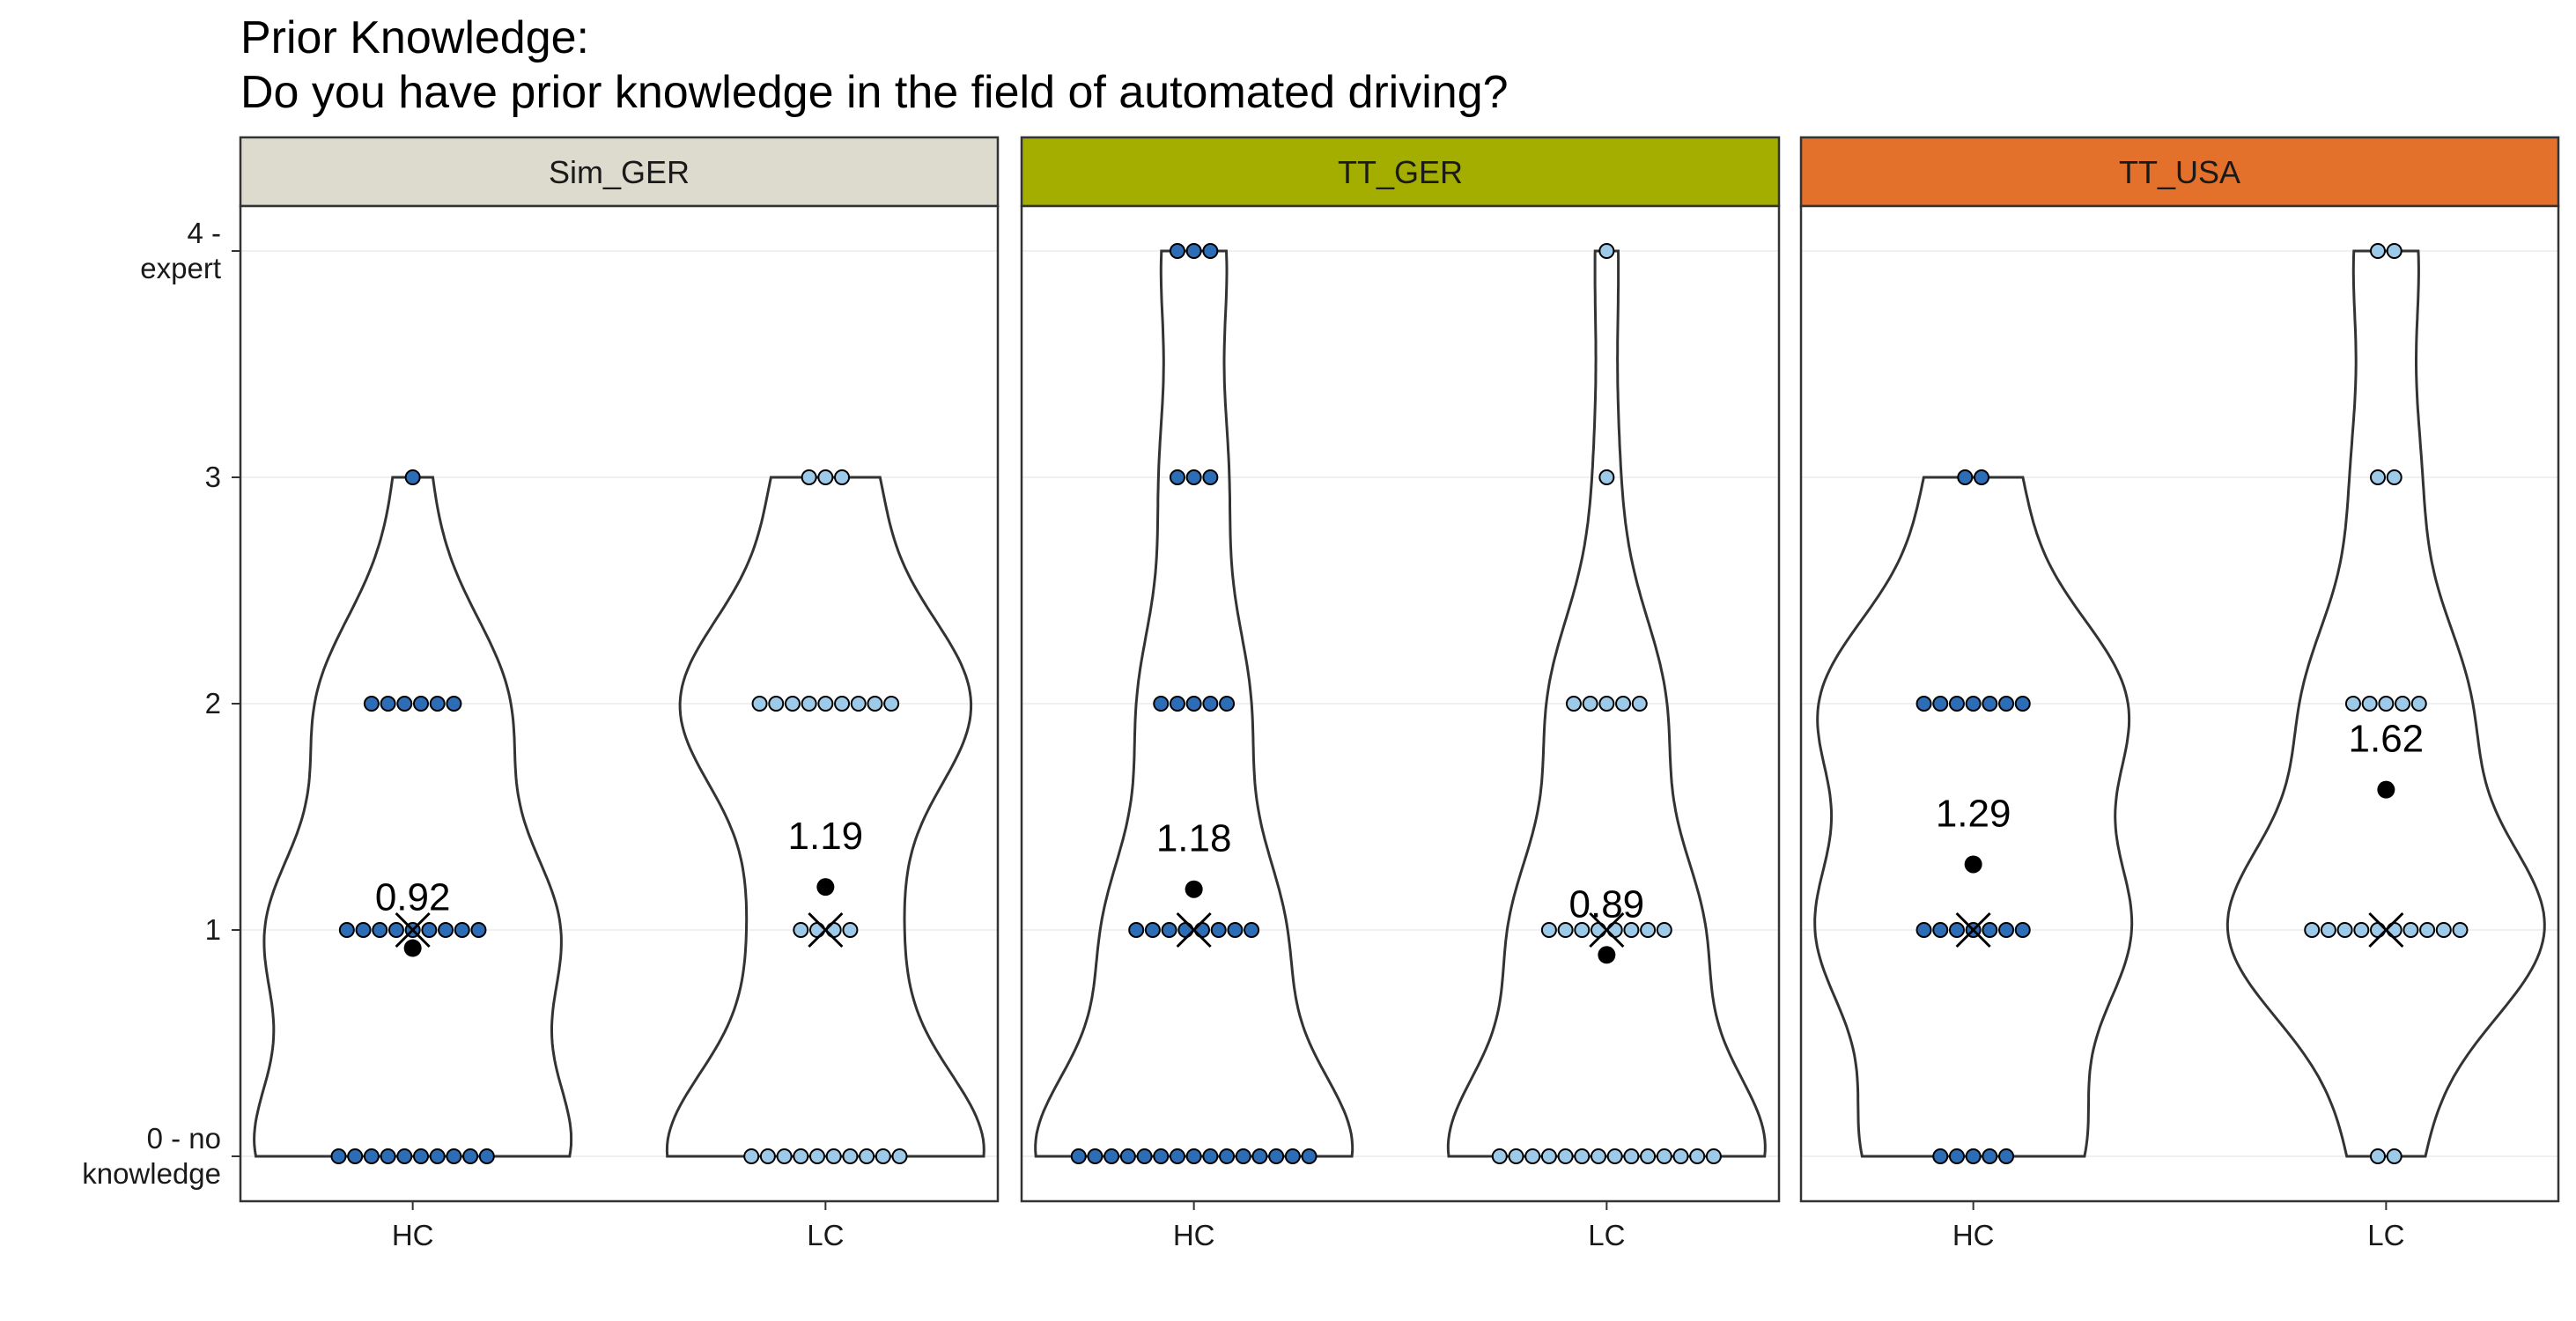 The width and height of the screenshot is (2576, 1321). What do you see at coordinates (213, 477) in the screenshot?
I see `y-tick-label: 3` at bounding box center [213, 477].